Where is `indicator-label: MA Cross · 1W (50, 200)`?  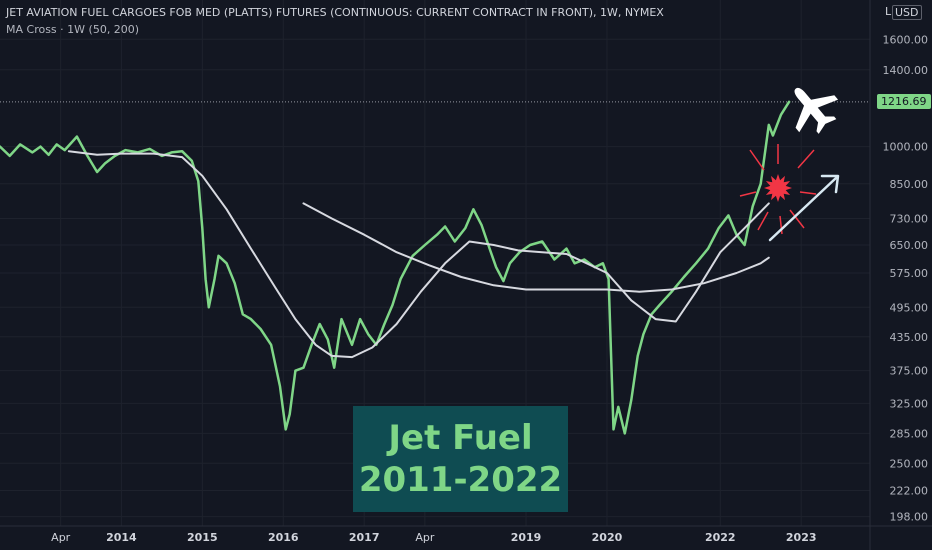 indicator-label: MA Cross · 1W (50, 200) is located at coordinates (73, 29).